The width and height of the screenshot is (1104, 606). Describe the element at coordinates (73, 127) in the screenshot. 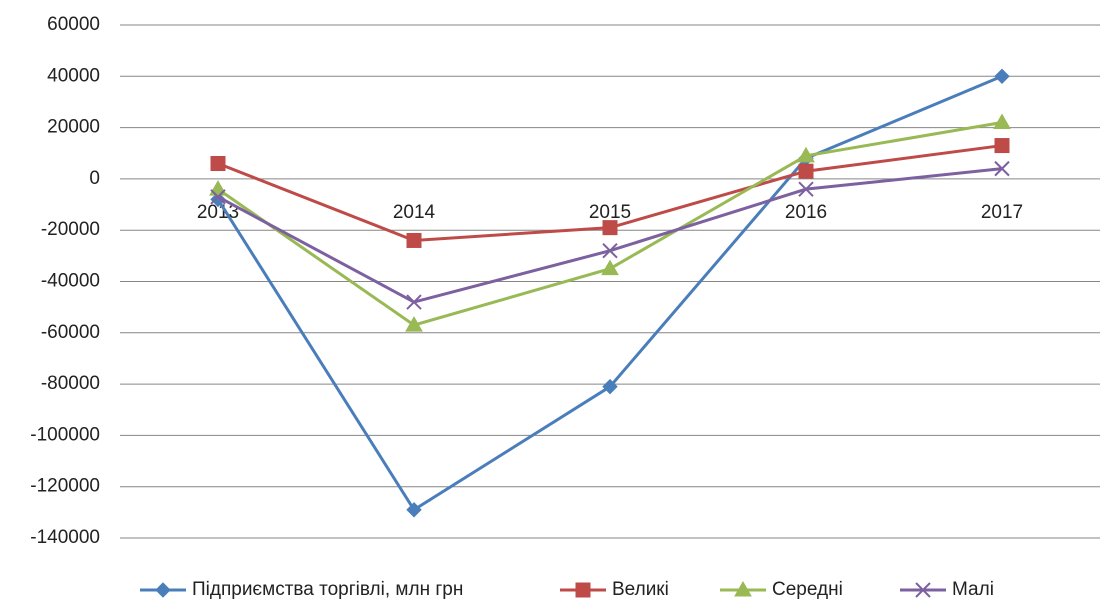

I see `y-tick-label: 20000` at that location.